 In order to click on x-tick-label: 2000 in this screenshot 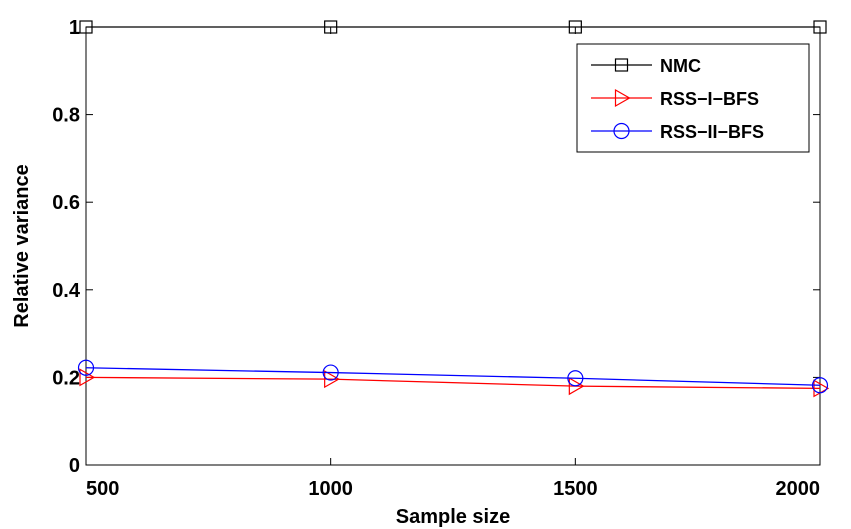, I will do `click(798, 489)`.